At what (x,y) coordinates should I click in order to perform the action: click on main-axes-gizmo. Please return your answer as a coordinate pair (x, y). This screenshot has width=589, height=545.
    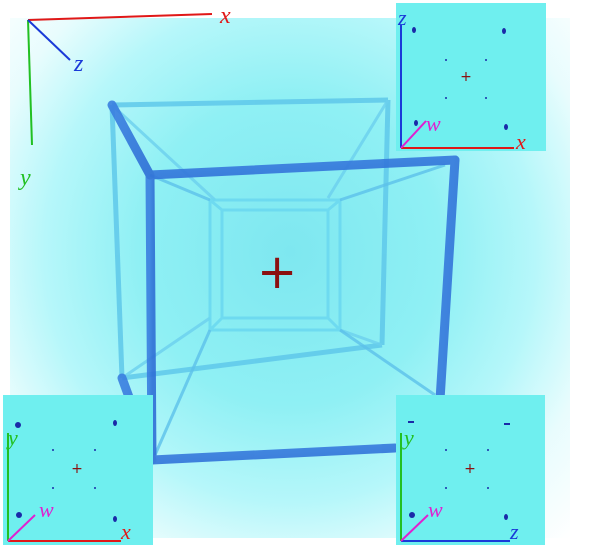
    Looking at the image, I should click on (120, 80).